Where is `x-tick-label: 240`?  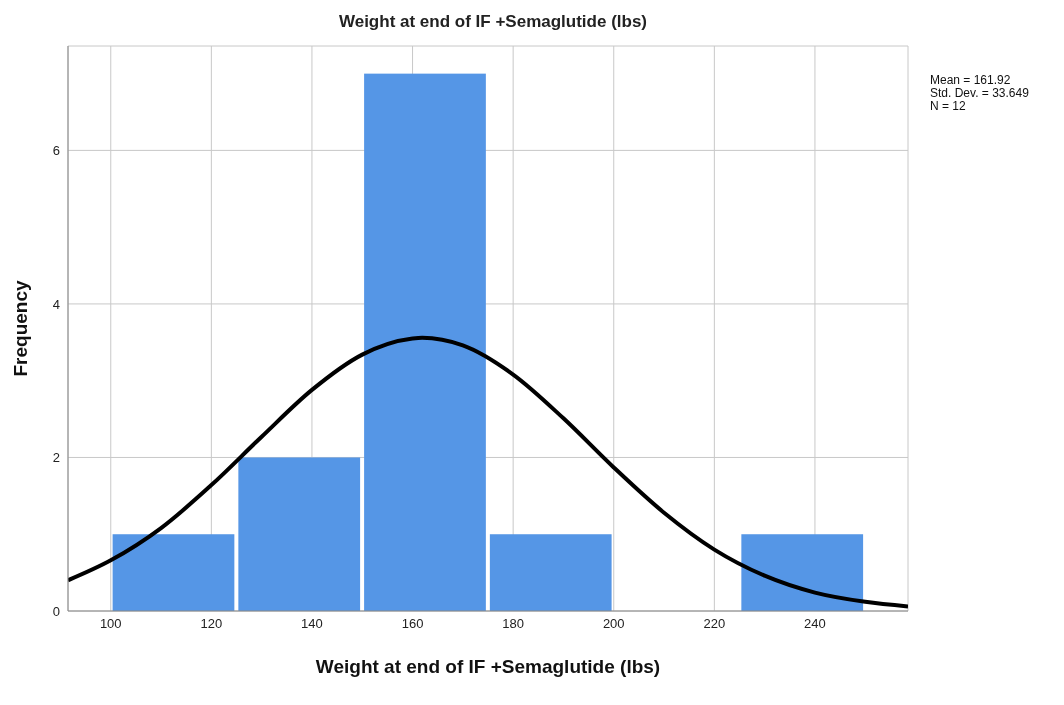
x-tick-label: 240 is located at coordinates (815, 624).